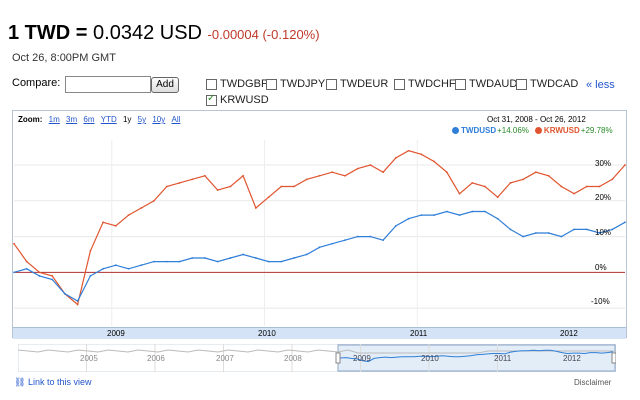 The image size is (640, 400). Describe the element at coordinates (430, 358) in the screenshot. I see `mini-tick-2010: 2010` at that location.